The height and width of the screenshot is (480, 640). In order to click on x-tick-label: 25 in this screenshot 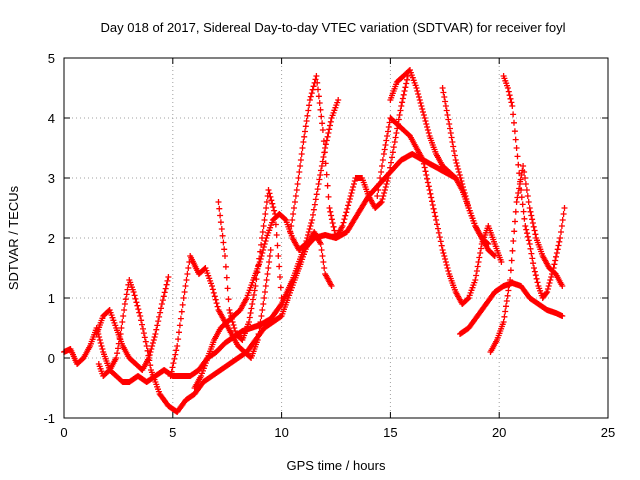, I will do `click(608, 432)`.